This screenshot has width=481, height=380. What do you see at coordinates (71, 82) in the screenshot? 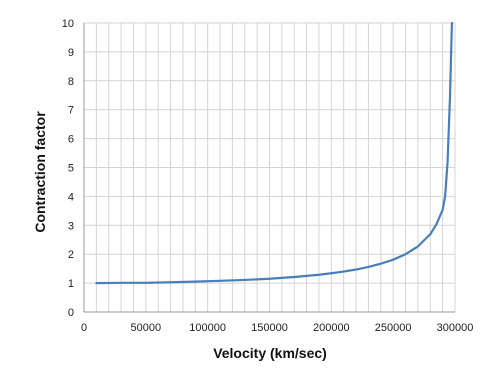
I see `y-tick-label: 8` at bounding box center [71, 82].